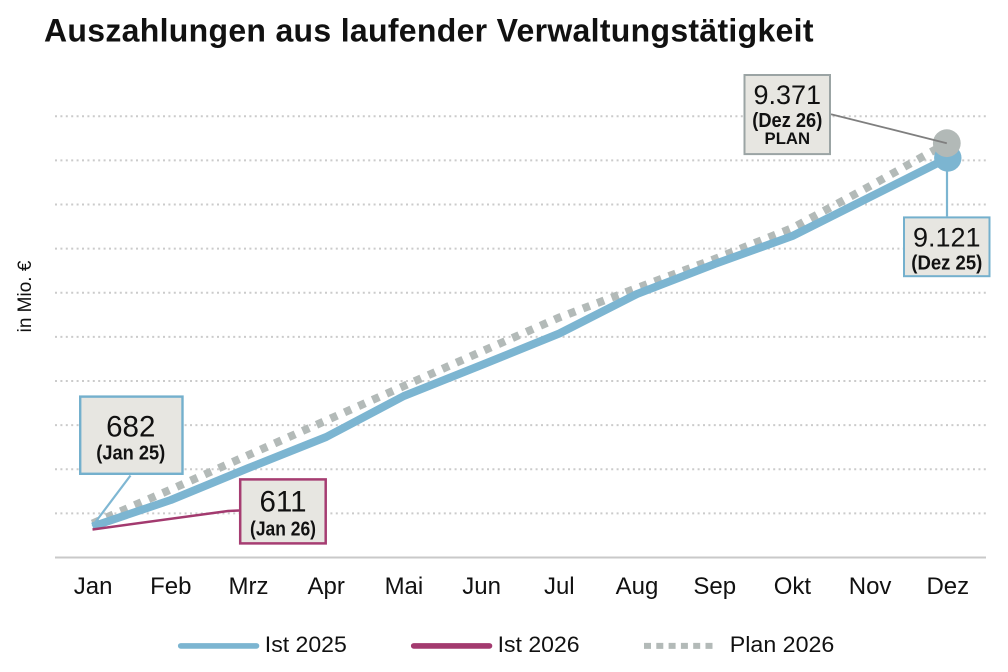  Describe the element at coordinates (559, 586) in the screenshot. I see `svg-text: Jul` at that location.